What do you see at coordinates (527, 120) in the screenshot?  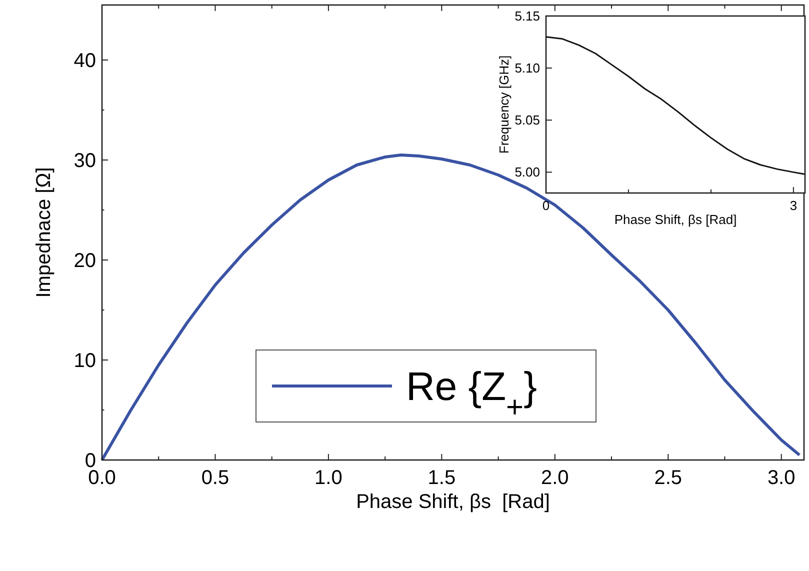 I see `y-tick-label: 5.05` at bounding box center [527, 120].